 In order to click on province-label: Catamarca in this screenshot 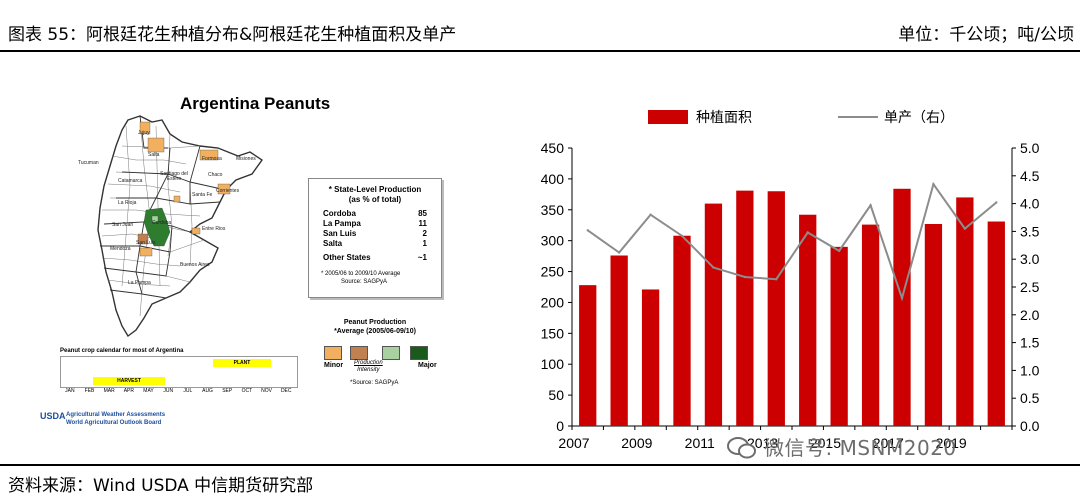, I will do `click(130, 181)`.